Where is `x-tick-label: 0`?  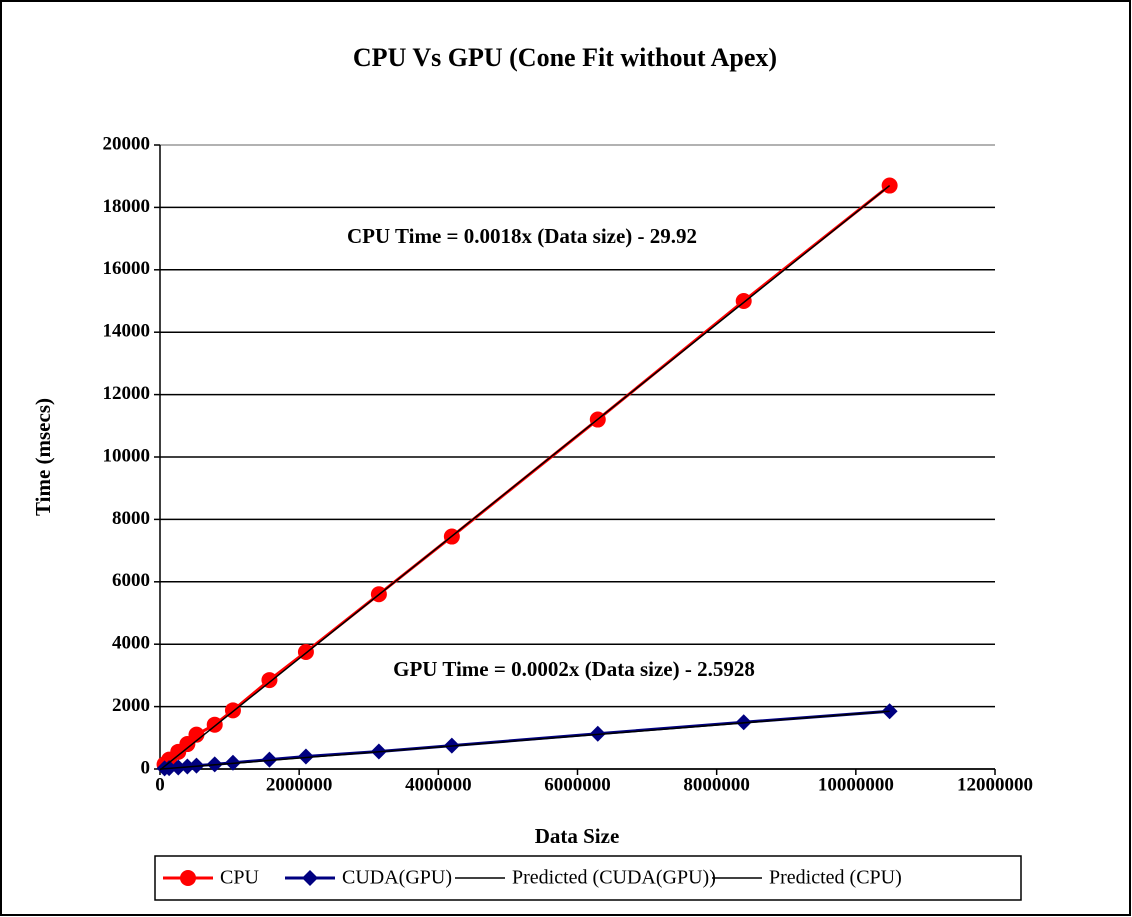 x-tick-label: 0 is located at coordinates (160, 784).